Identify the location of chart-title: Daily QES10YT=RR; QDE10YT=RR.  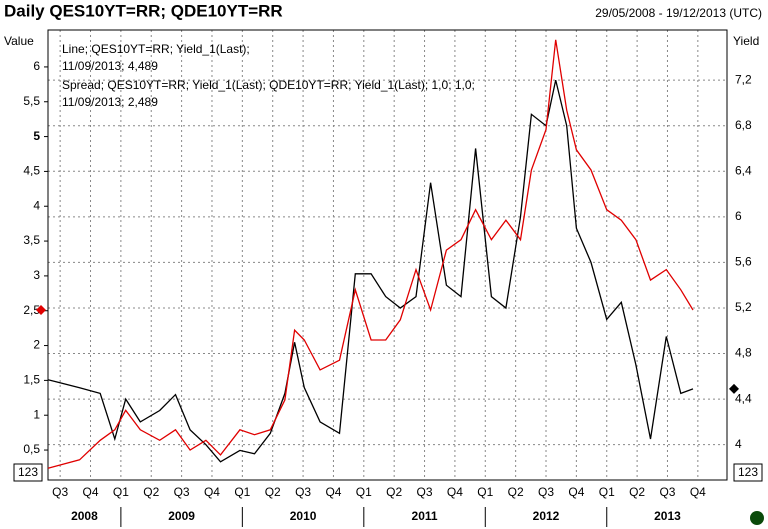
(143, 10).